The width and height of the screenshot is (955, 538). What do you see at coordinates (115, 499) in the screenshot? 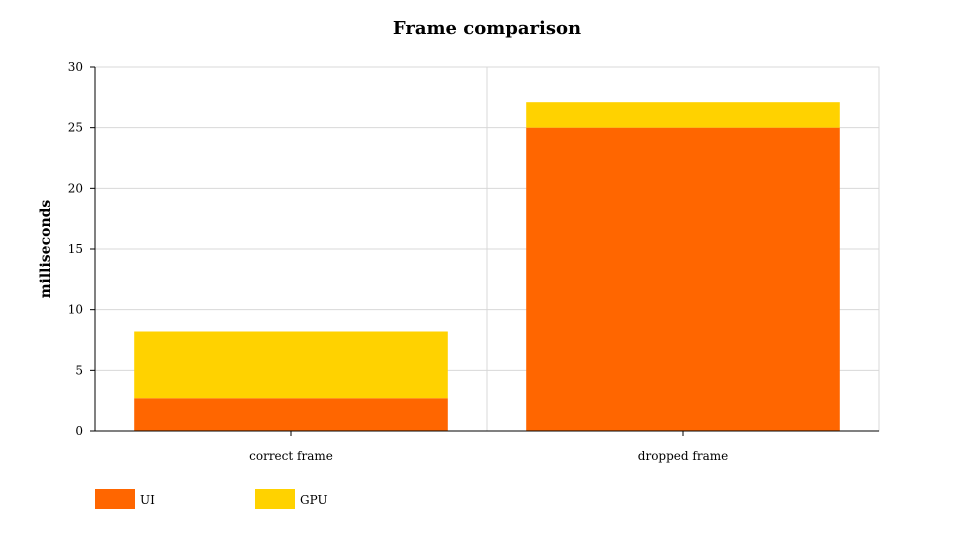
I see `legend-swatch-ui` at bounding box center [115, 499].